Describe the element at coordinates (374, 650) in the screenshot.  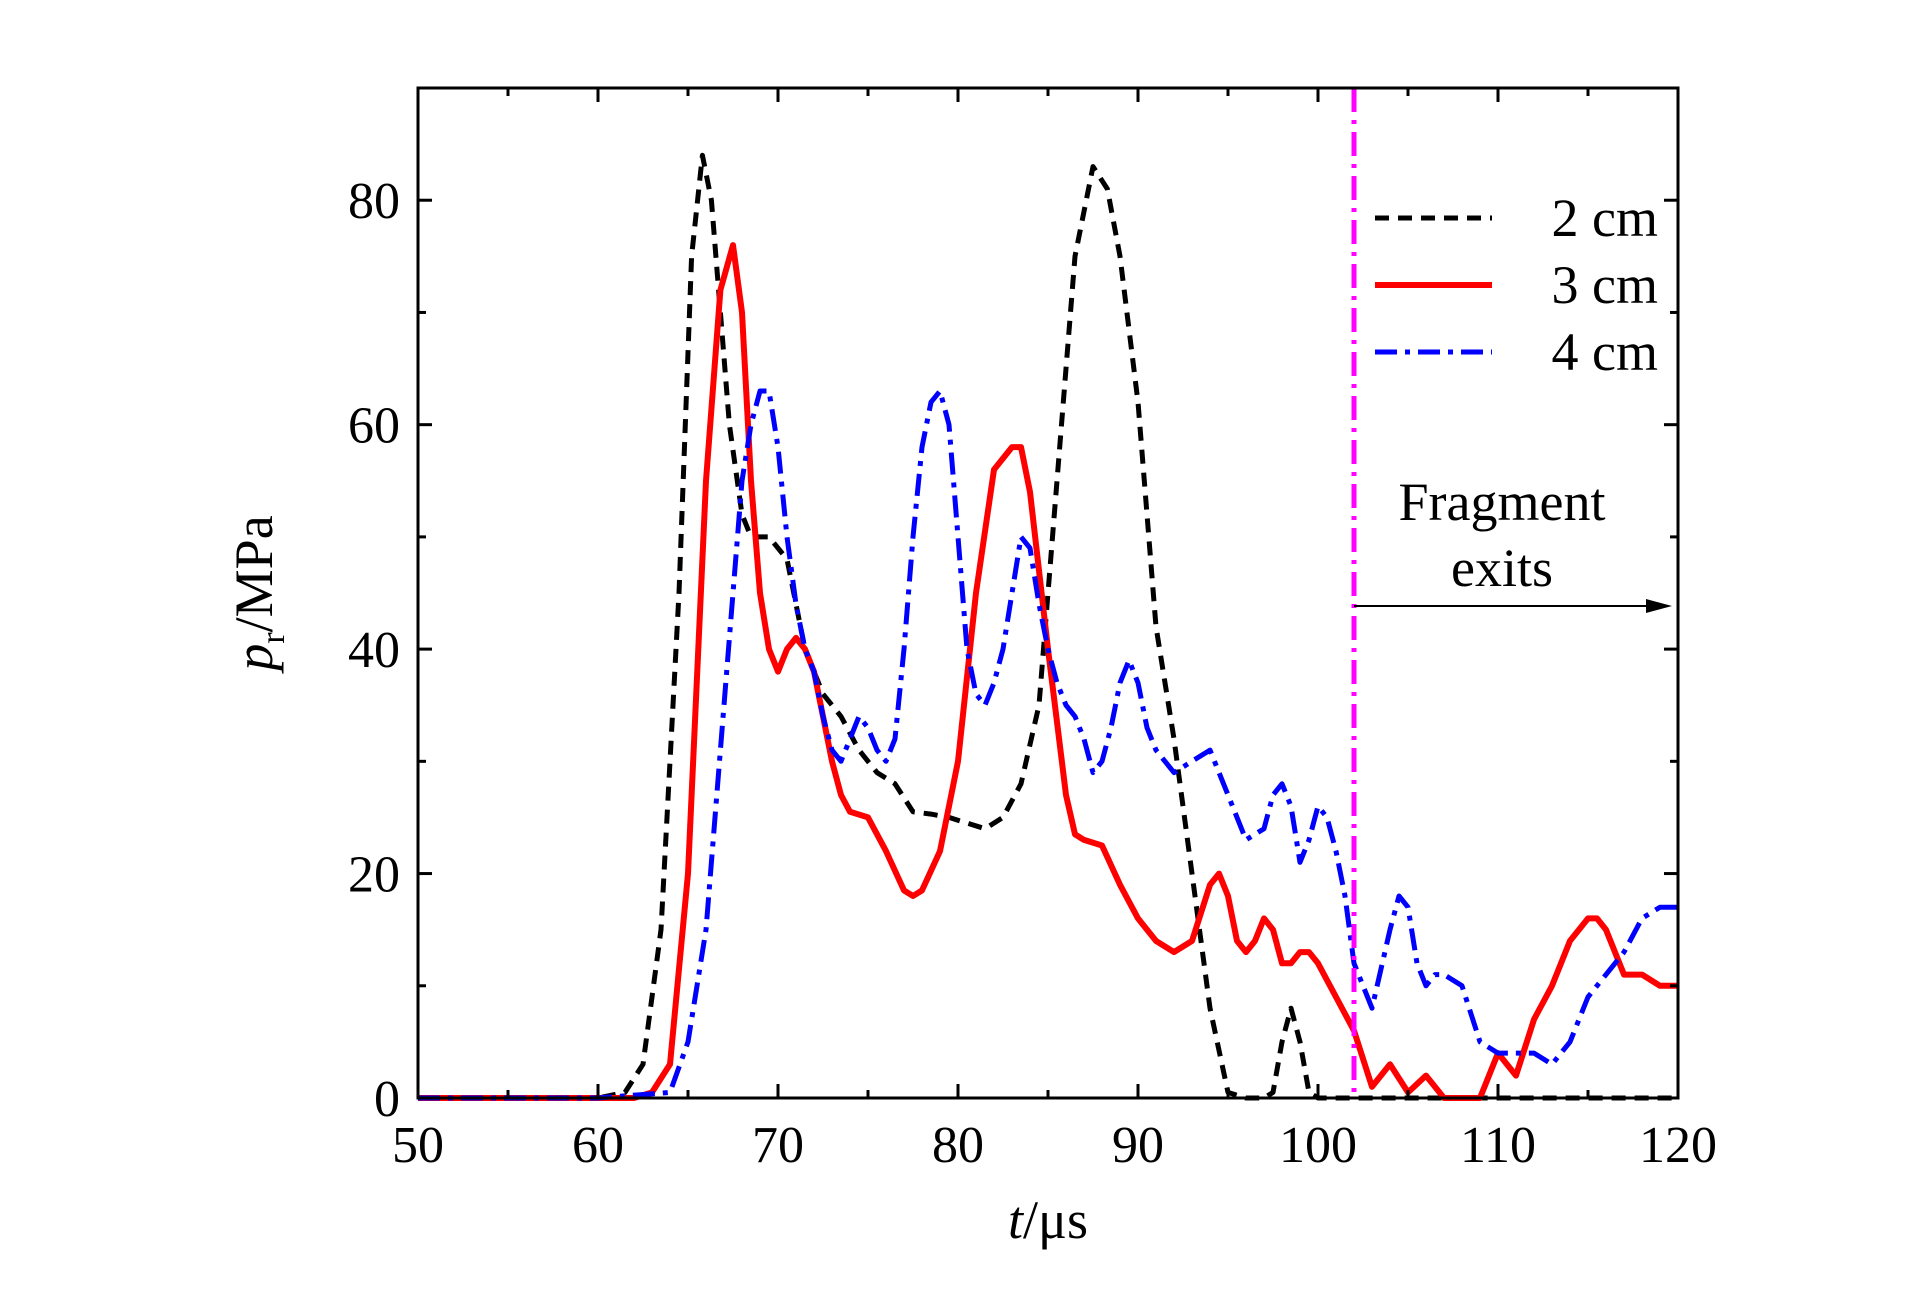
I see `y-tick-label: 40` at that location.